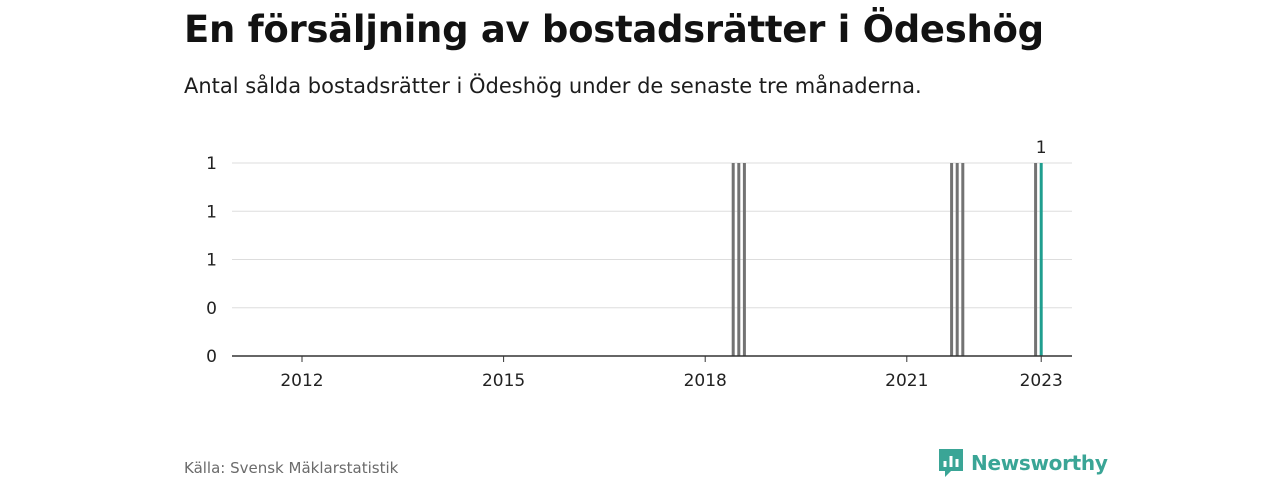 This screenshot has width=1280, height=480. What do you see at coordinates (951, 463) in the screenshot?
I see `newsworthy-logo-icon` at bounding box center [951, 463].